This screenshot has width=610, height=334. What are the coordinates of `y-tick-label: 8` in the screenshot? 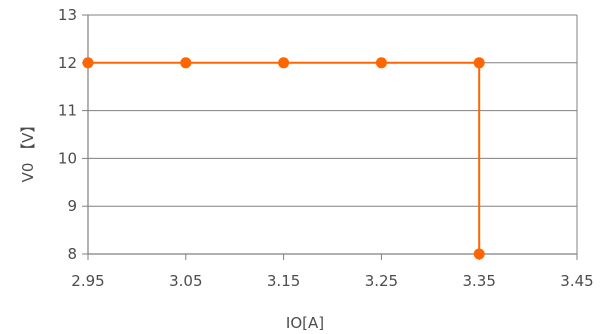 It's located at (72, 254).